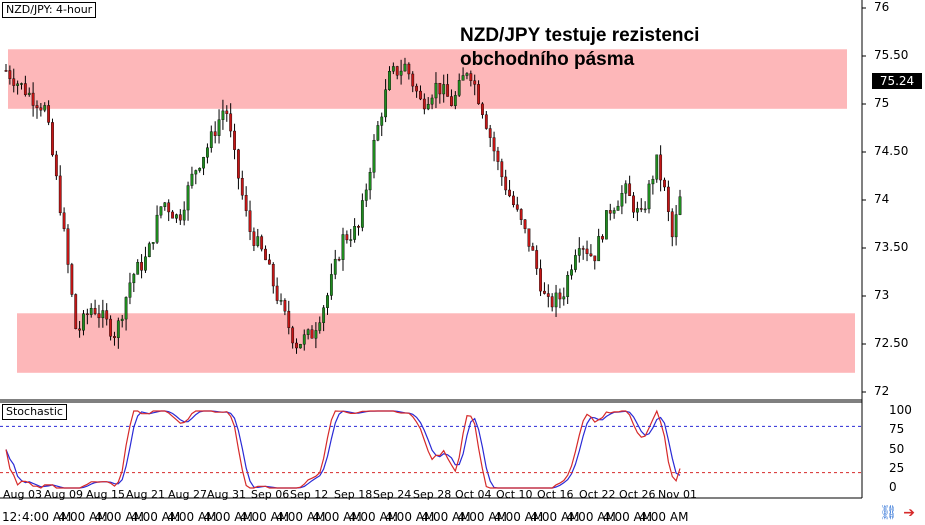 The height and width of the screenshot is (525, 925). I want to click on x-date-label: Oct 26, so click(637, 494).